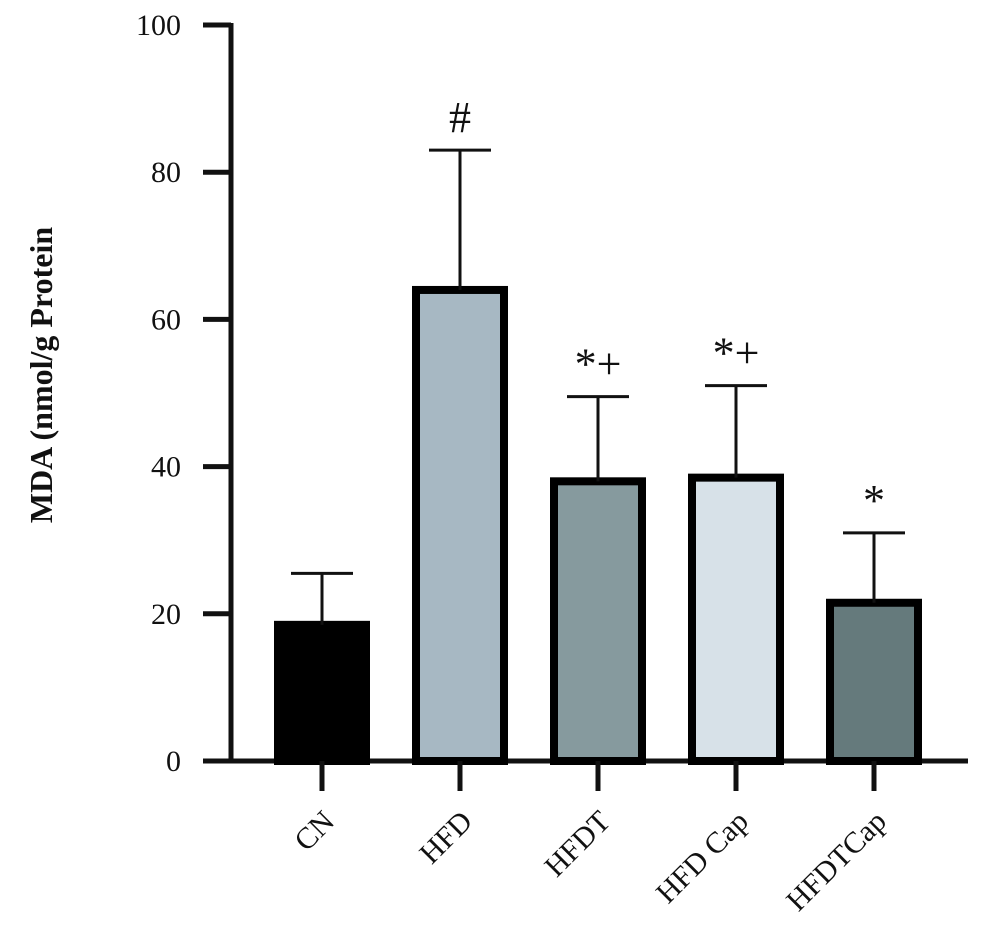 The width and height of the screenshot is (1000, 952). What do you see at coordinates (166, 172) in the screenshot?
I see `y-tick-label: 80` at bounding box center [166, 172].